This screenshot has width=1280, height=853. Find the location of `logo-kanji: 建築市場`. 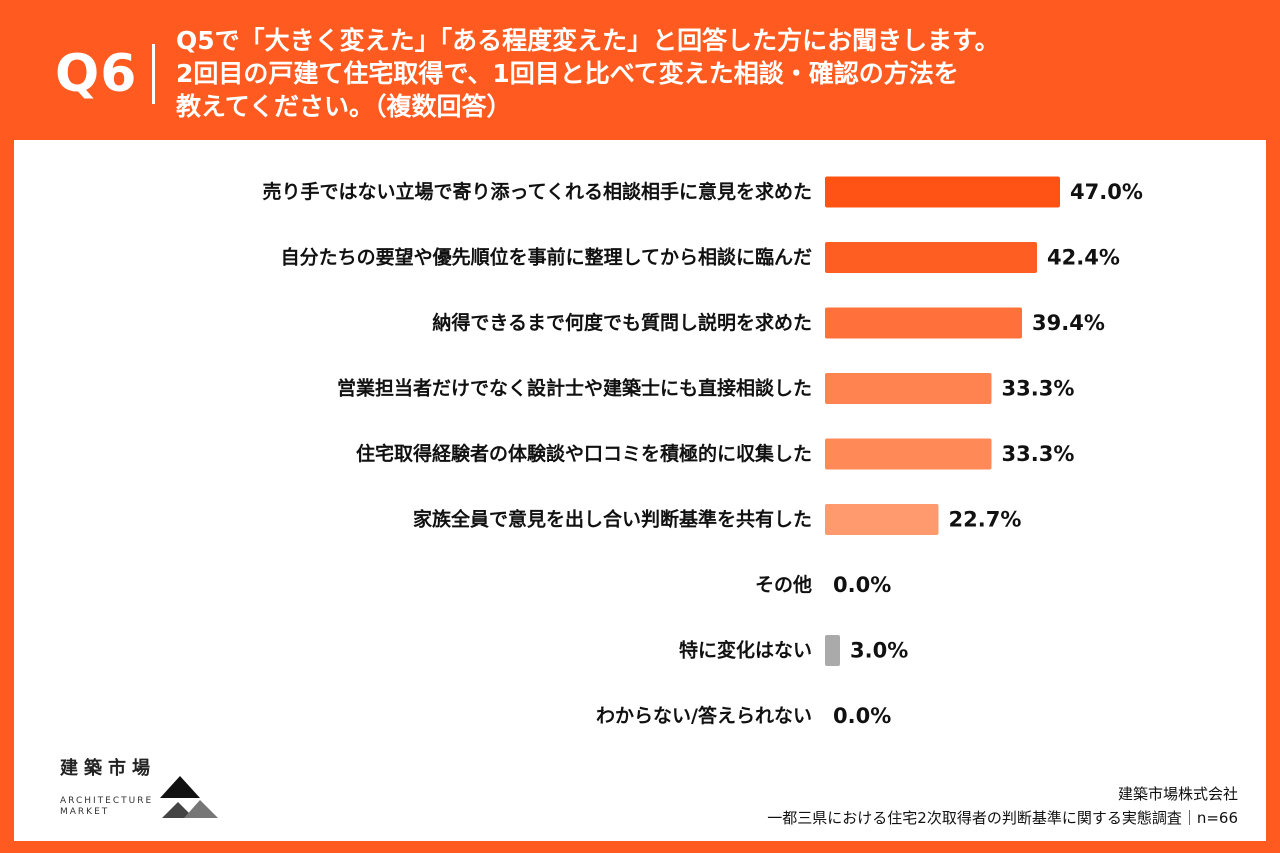

logo-kanji: 建築市場 is located at coordinates (108, 768).